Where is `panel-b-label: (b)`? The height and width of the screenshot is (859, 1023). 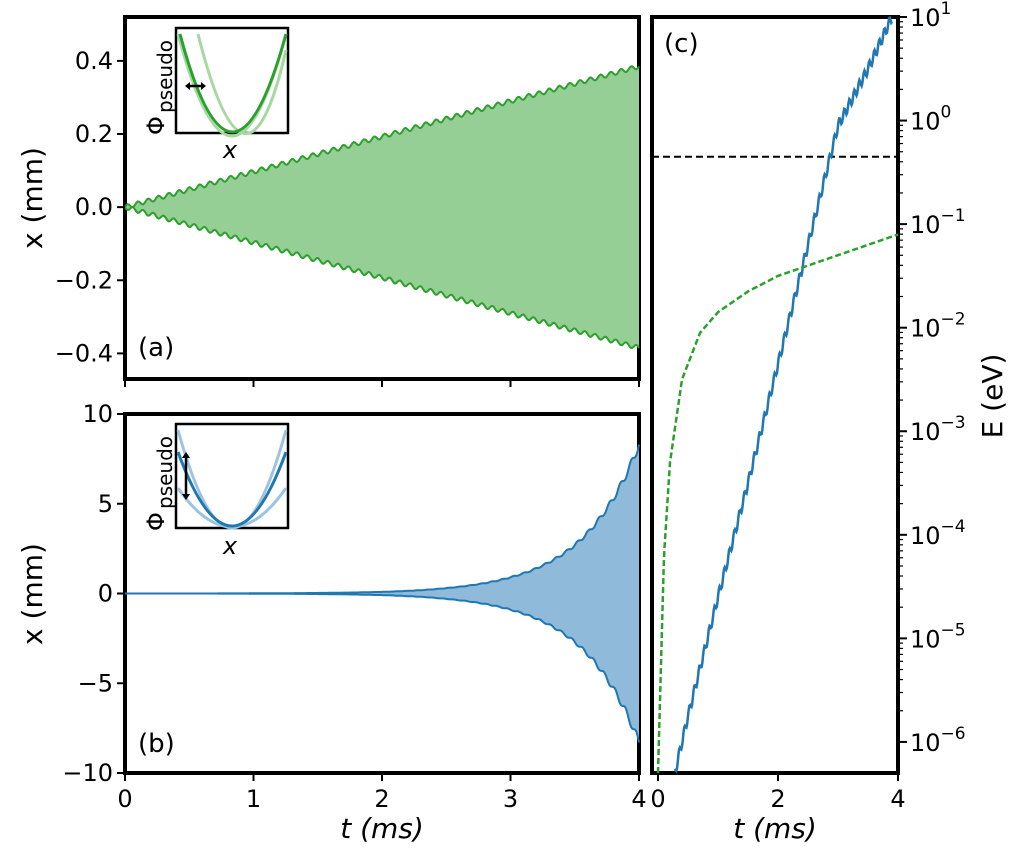 panel-b-label: (b) is located at coordinates (156, 744).